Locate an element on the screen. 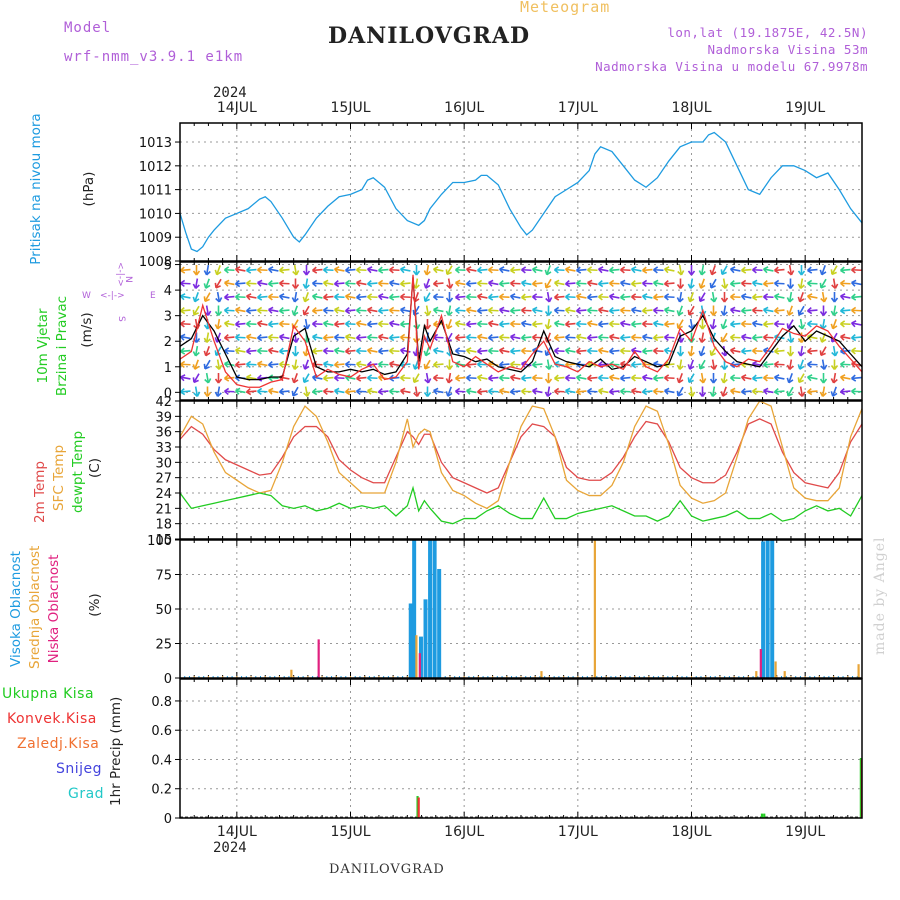  plot-area-precip is located at coordinates (521, 788).